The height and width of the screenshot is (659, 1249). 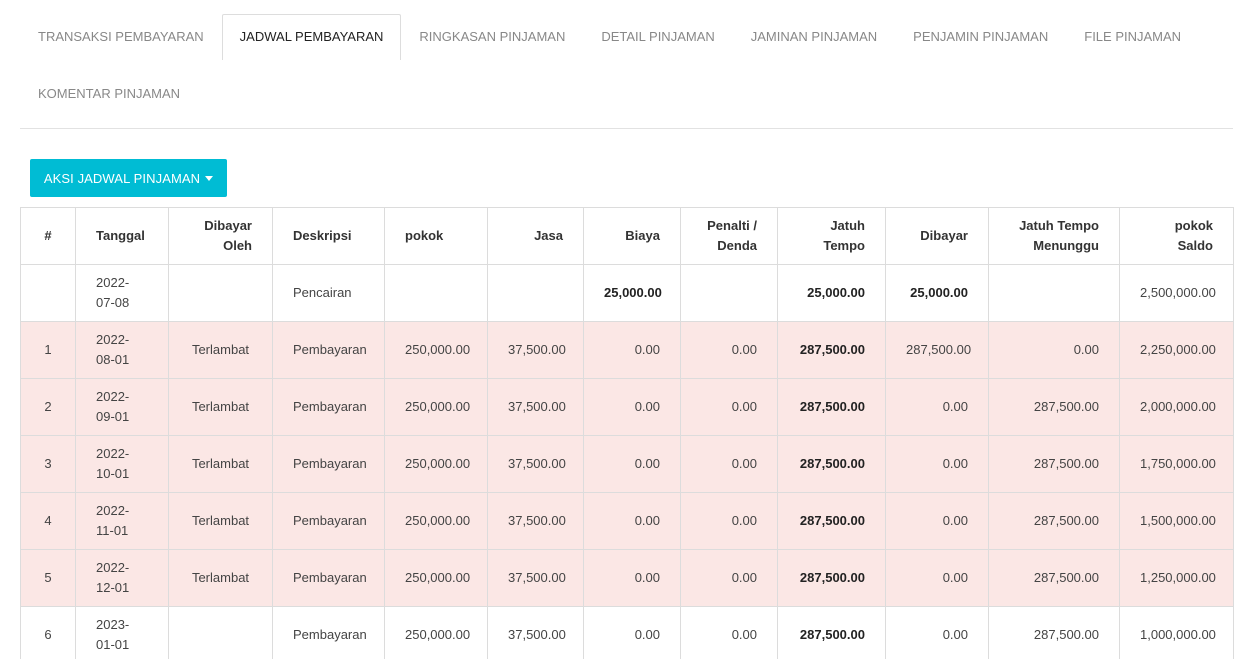 I want to click on tab-jadwal-pembayaran: JADWAL PEMBAYARAN, so click(x=311, y=37).